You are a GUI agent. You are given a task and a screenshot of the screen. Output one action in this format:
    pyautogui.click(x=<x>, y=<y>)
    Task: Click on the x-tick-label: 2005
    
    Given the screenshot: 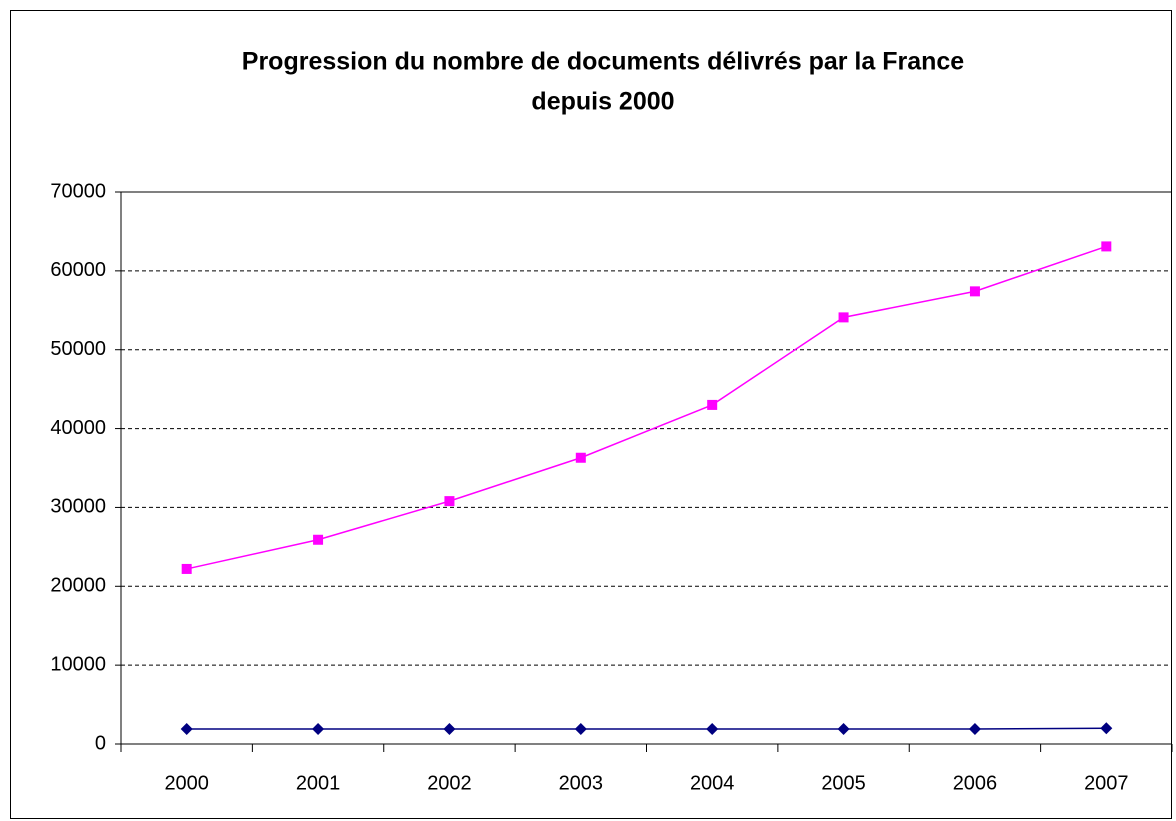 What is the action you would take?
    pyautogui.click(x=843, y=783)
    